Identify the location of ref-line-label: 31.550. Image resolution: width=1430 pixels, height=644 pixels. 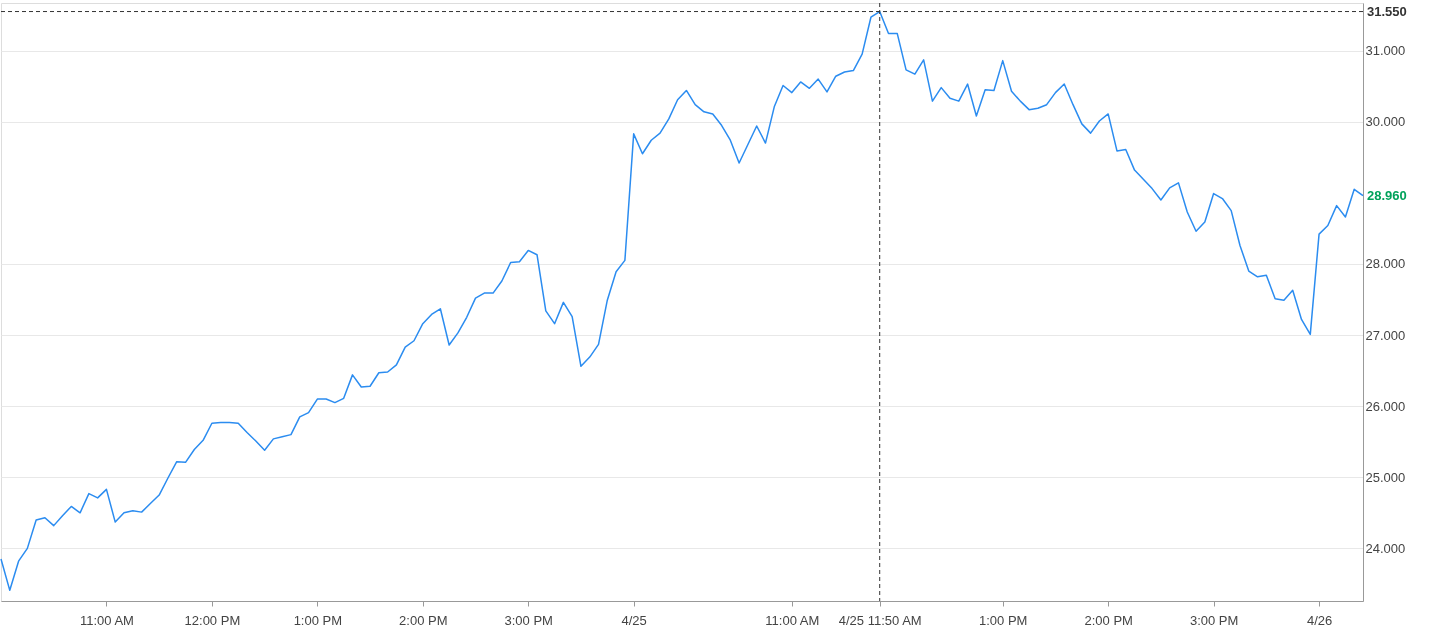
(1387, 11).